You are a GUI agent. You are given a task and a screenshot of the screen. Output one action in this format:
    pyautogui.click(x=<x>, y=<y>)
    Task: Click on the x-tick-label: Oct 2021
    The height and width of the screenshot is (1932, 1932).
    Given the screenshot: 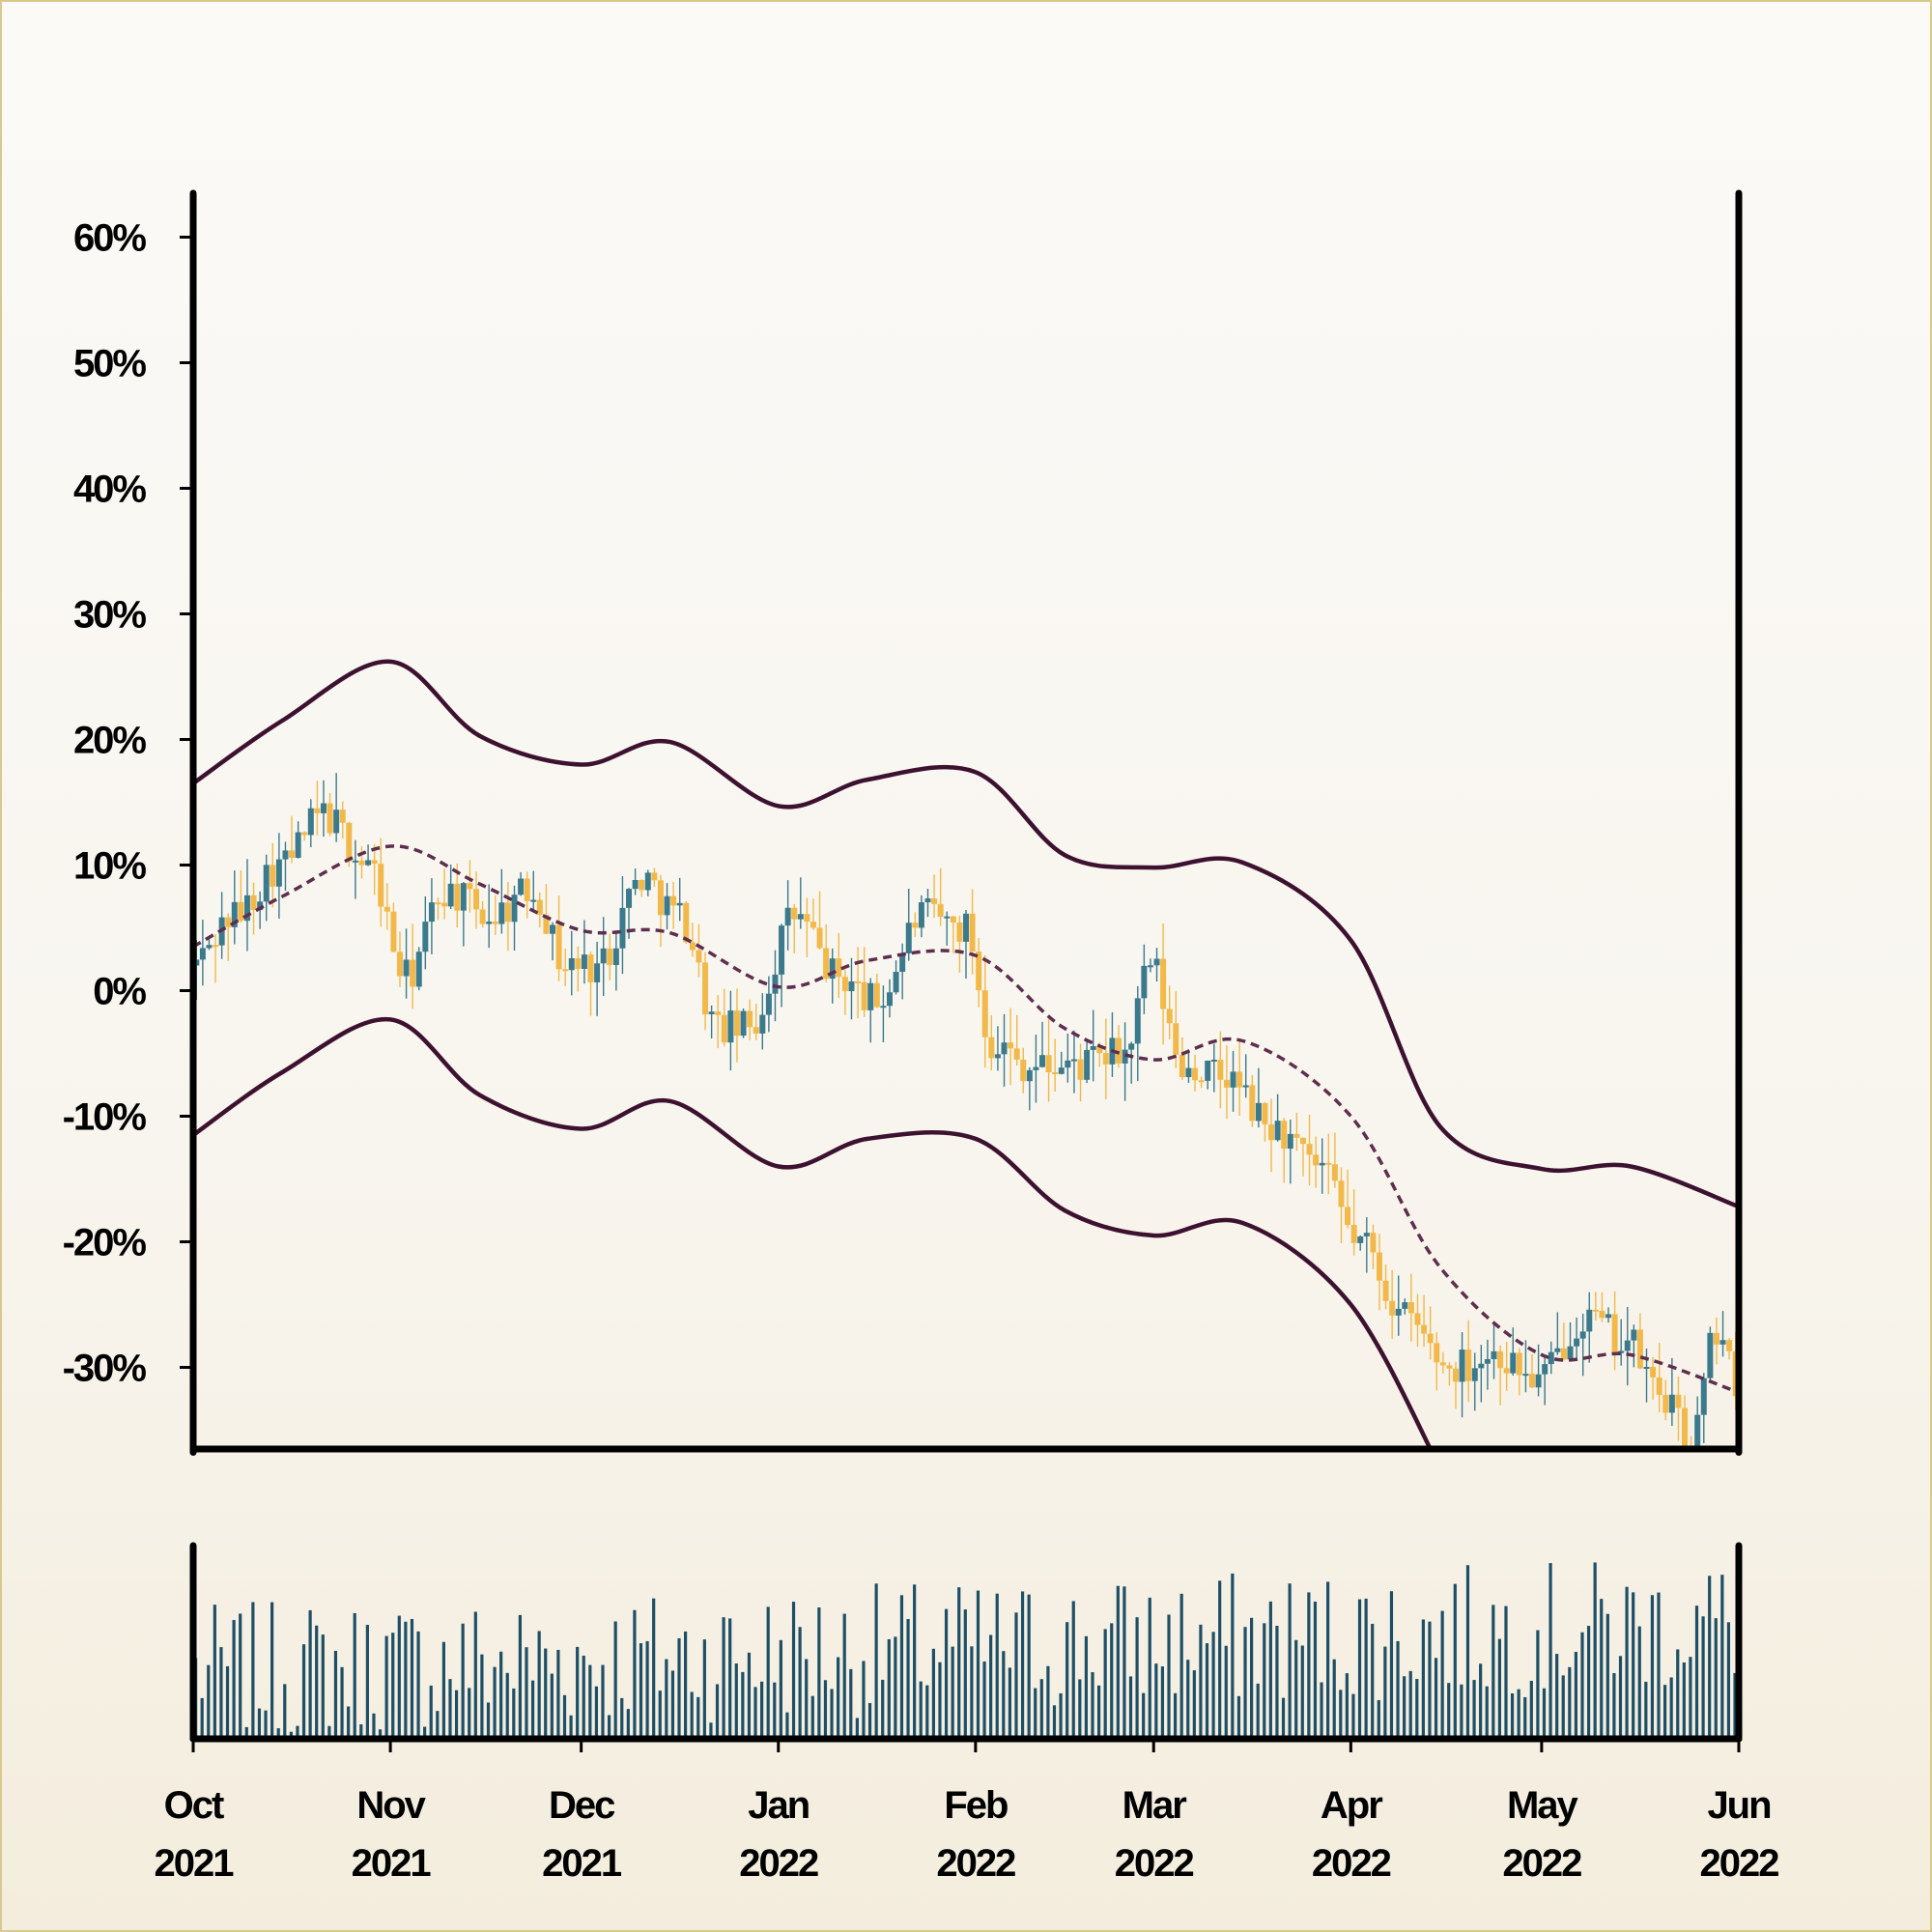 What is the action you would take?
    pyautogui.click(x=195, y=1834)
    